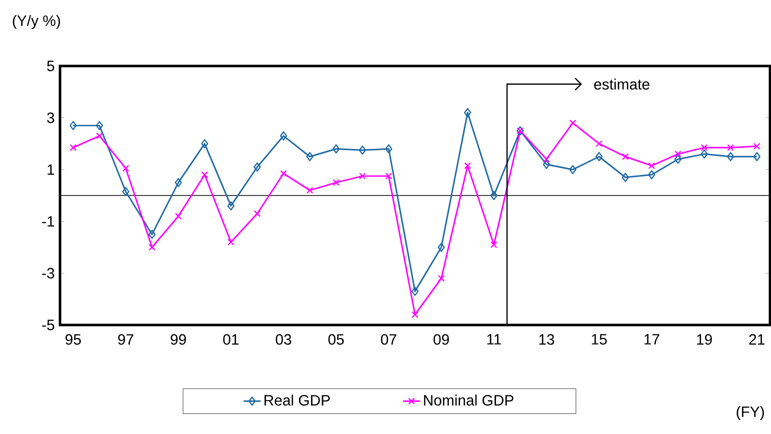 This screenshot has width=771, height=434. I want to click on x-axis-title: (FY), so click(750, 413).